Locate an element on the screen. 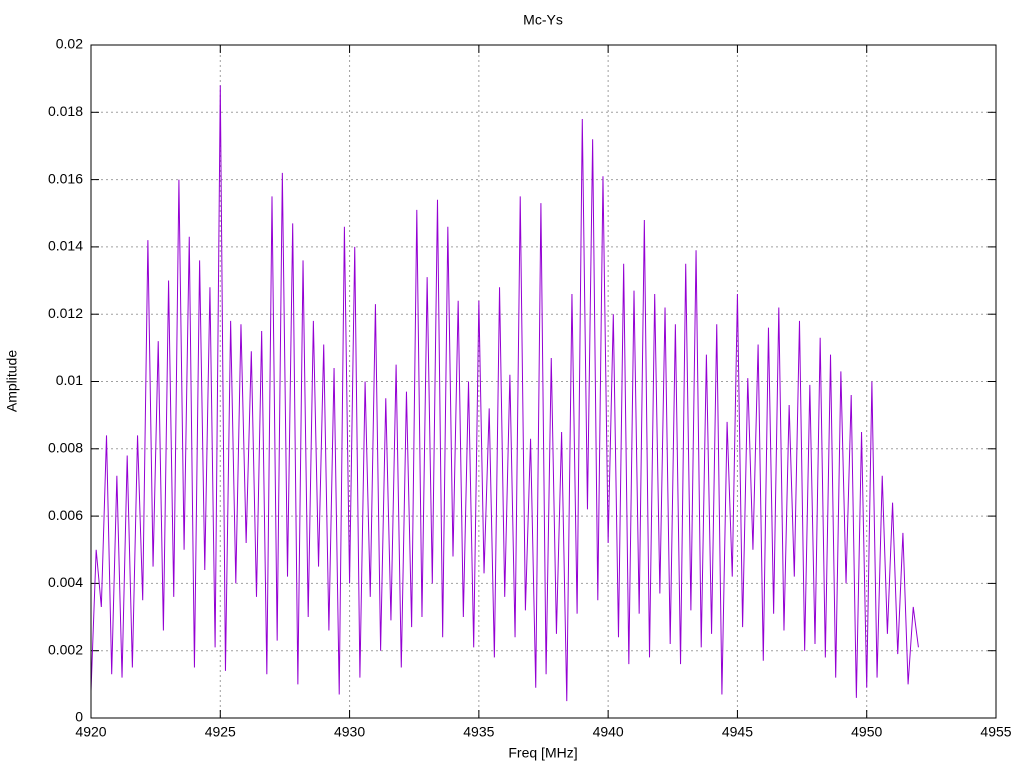 The image size is (1024, 768). x-tick-label: 4930 is located at coordinates (349, 732).